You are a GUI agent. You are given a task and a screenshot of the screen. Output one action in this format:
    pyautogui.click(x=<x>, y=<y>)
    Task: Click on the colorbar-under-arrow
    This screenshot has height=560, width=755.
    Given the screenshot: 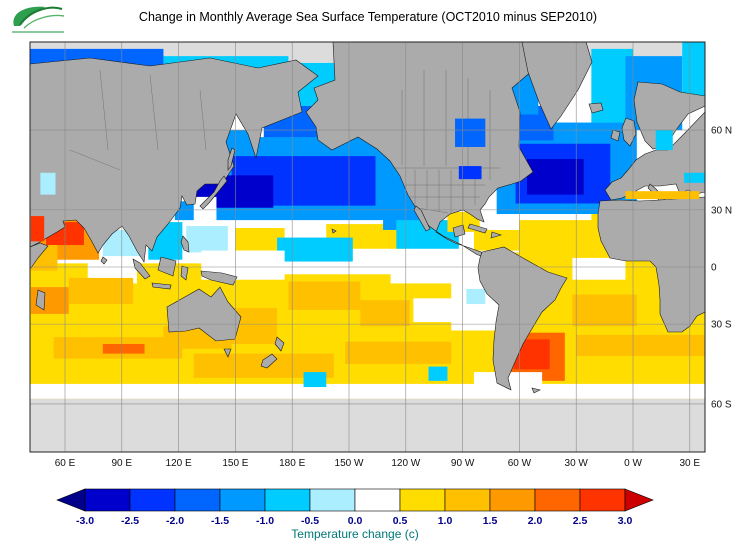 What is the action you would take?
    pyautogui.click(x=71, y=500)
    